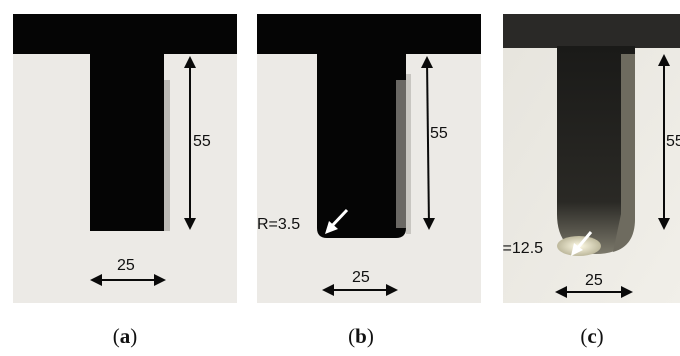 Image resolution: width=680 pixels, height=356 pixels. I want to click on caption-c: (c), so click(592, 336).